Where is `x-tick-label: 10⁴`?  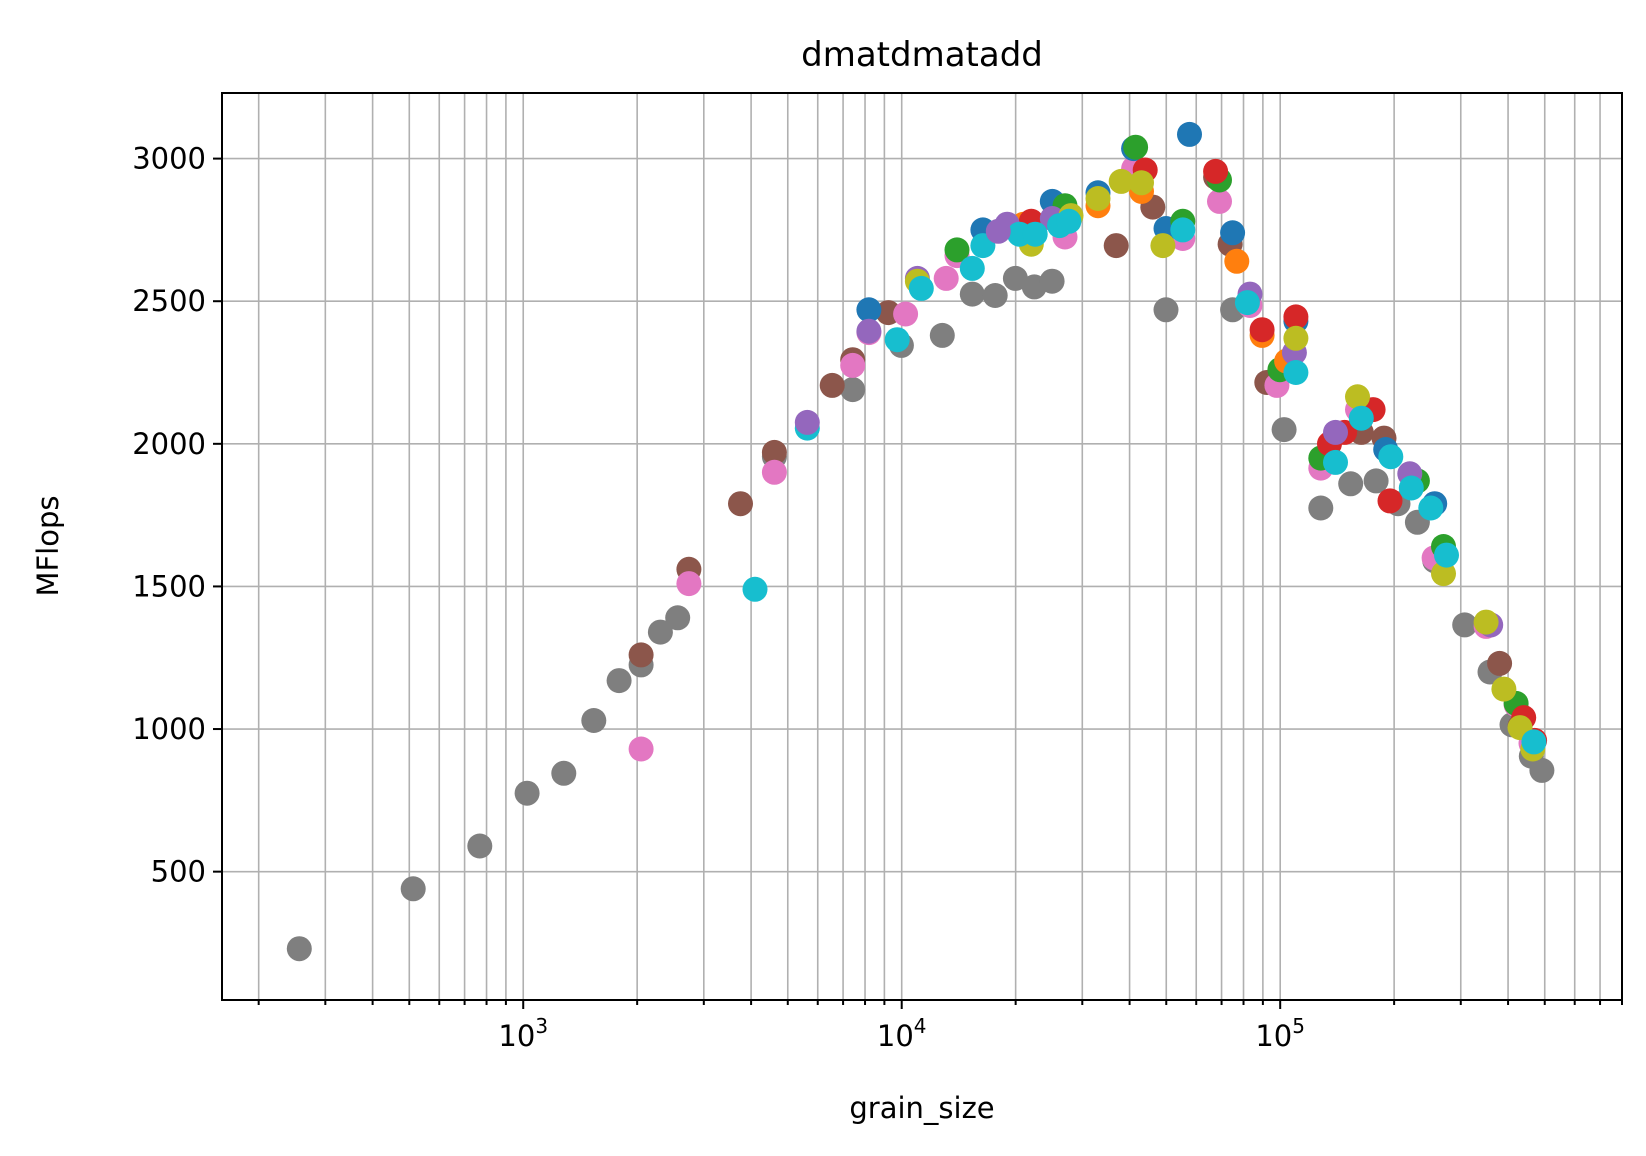 x-tick-label: 10⁴ is located at coordinates (902, 1033).